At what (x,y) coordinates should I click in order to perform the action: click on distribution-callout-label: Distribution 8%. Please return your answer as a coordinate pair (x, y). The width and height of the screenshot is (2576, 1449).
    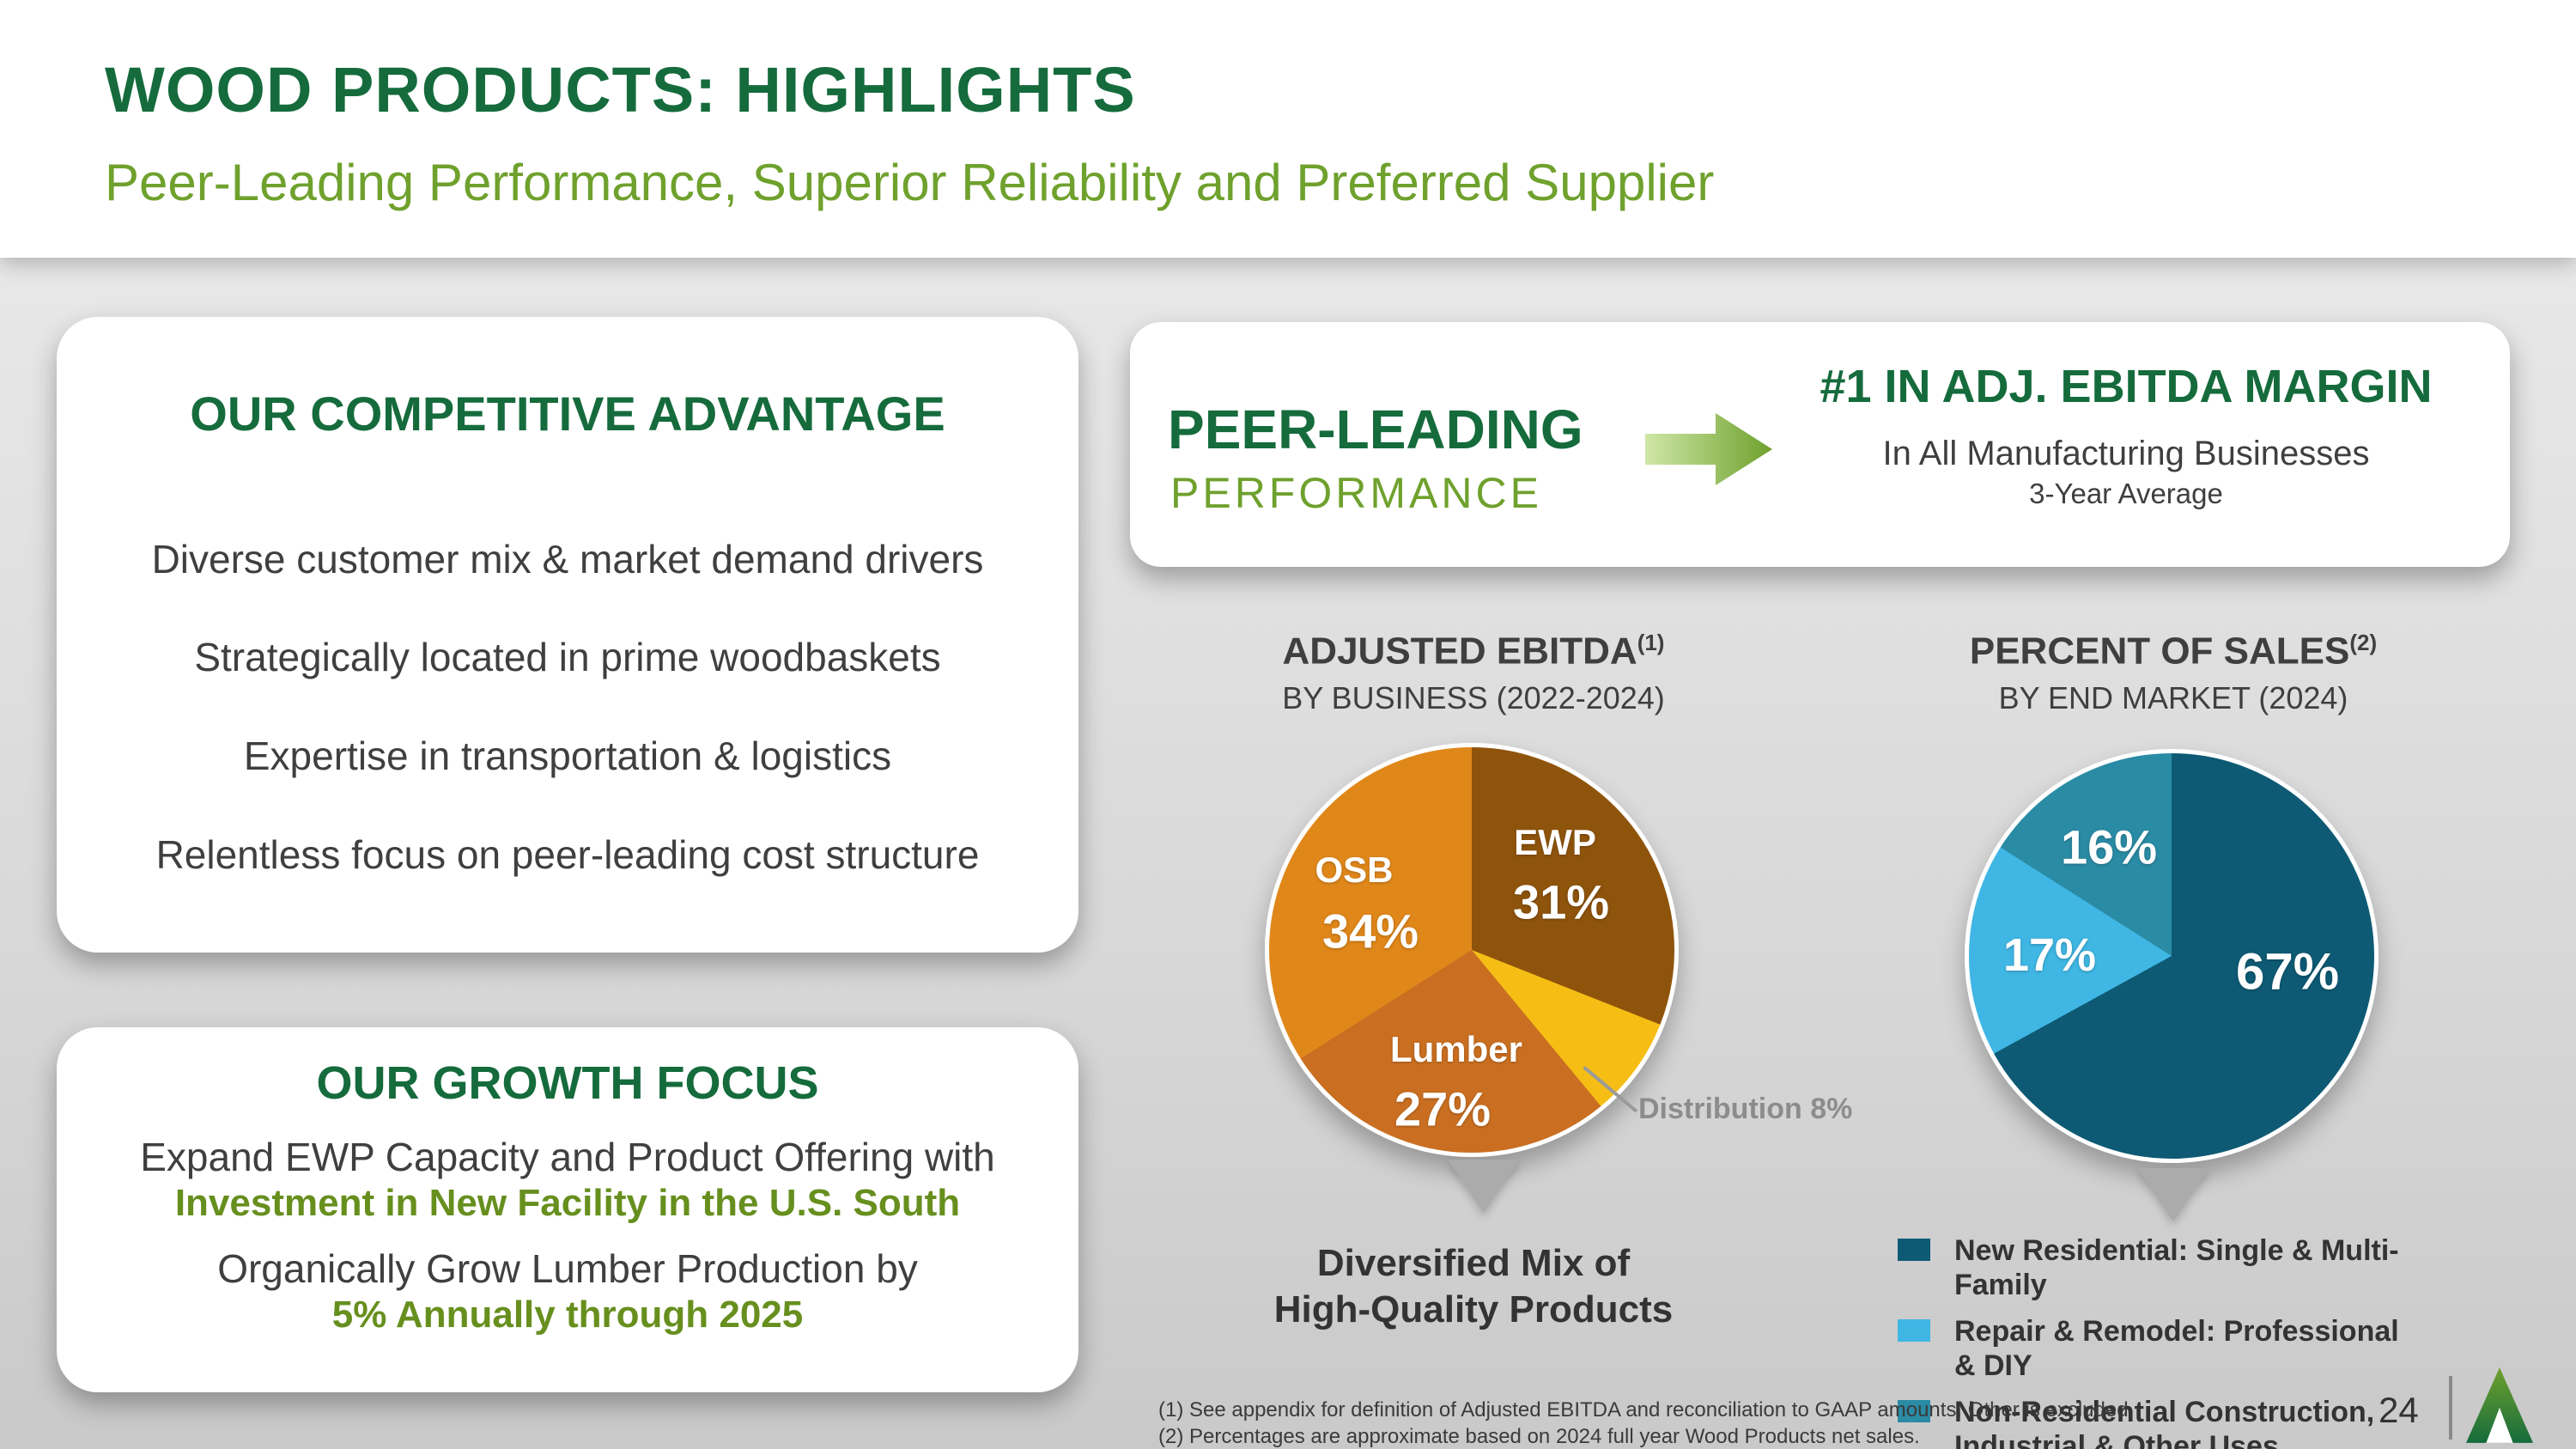
    Looking at the image, I should click on (1745, 1109).